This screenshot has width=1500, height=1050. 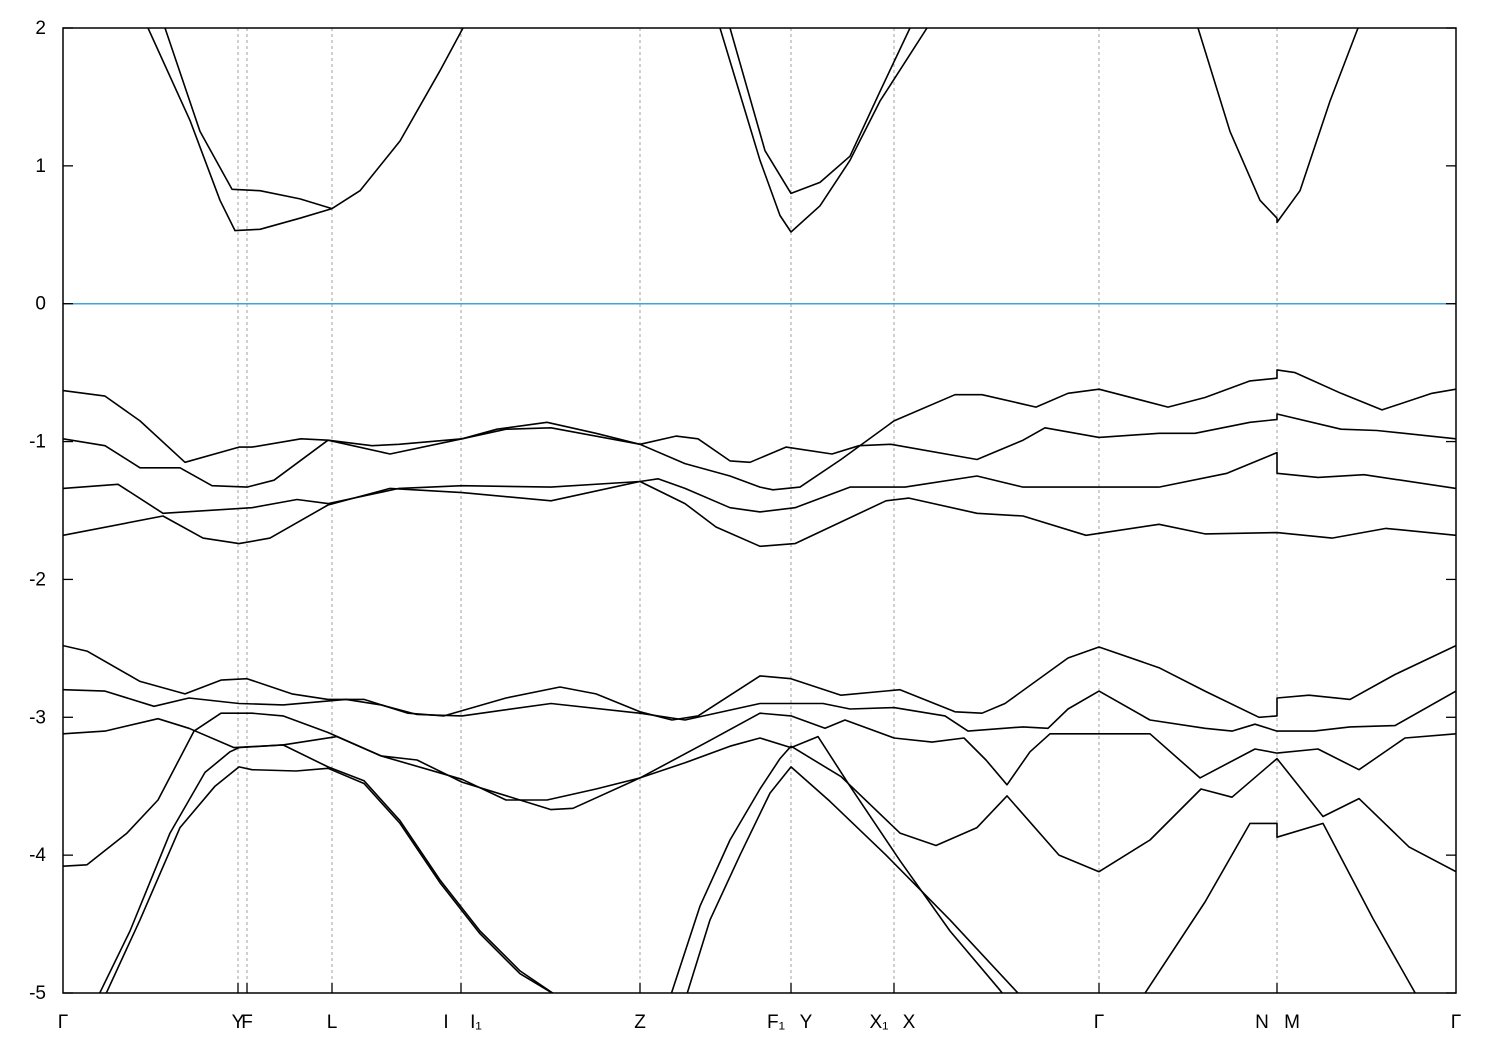 I want to click on y-tick-label: -4, so click(x=37, y=855).